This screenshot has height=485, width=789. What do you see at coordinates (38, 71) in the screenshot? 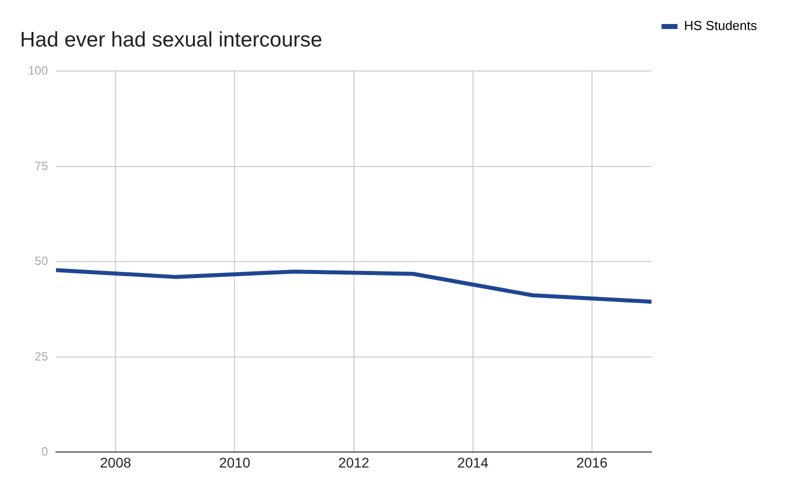
I see `y-tick-label: 100` at bounding box center [38, 71].